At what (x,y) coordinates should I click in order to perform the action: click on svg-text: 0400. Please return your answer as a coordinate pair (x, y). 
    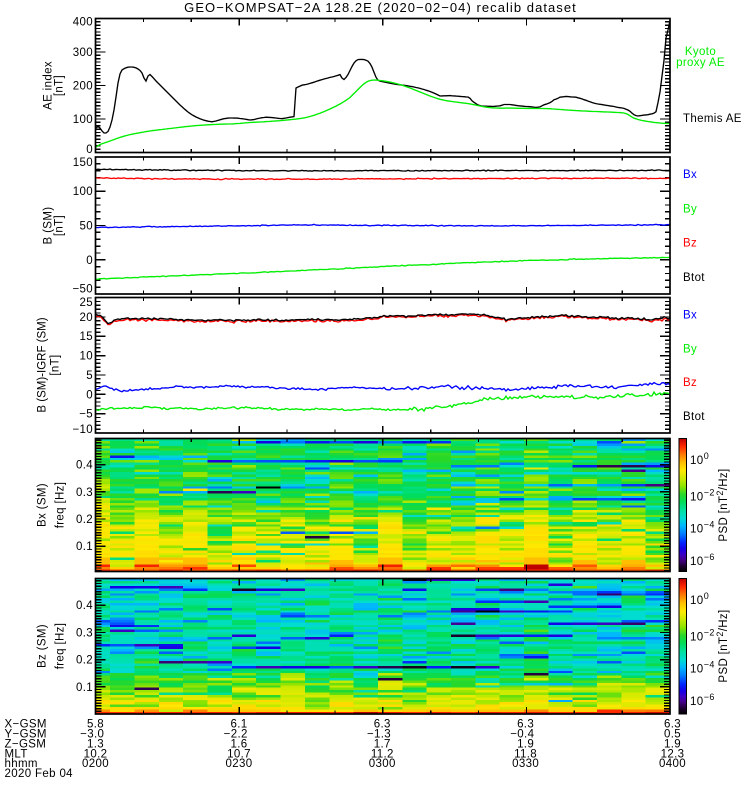
    Looking at the image, I should click on (672, 764).